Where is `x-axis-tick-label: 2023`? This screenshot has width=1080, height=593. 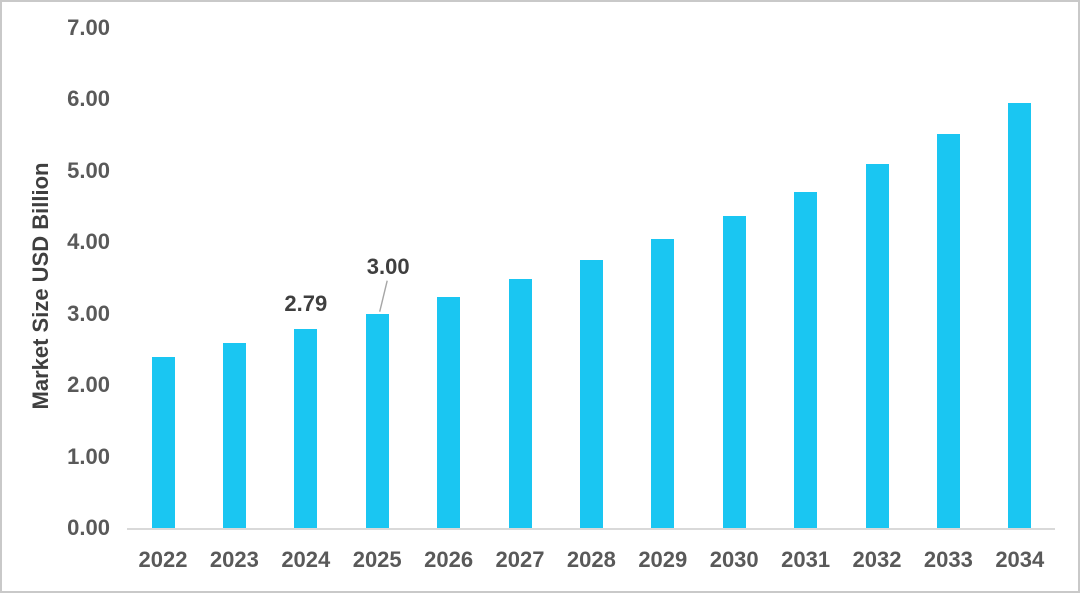 x-axis-tick-label: 2023 is located at coordinates (234, 559).